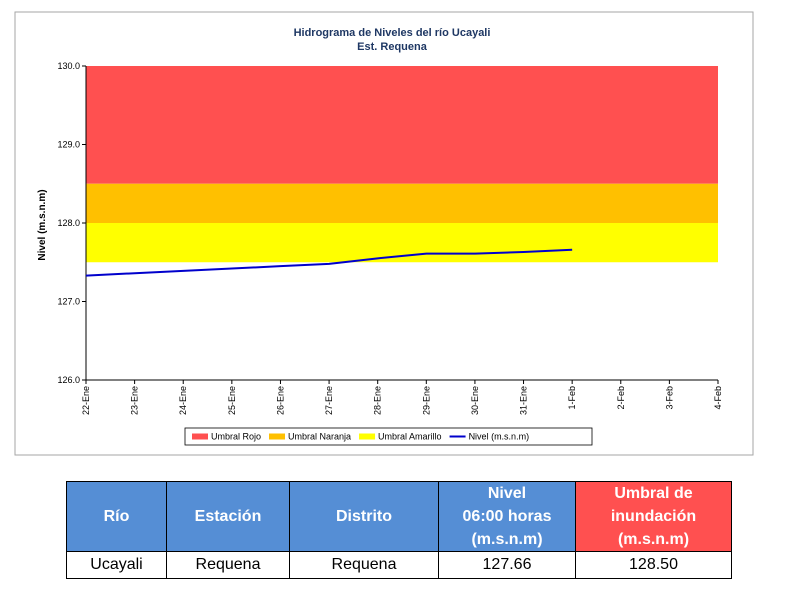 The width and height of the screenshot is (788, 596). I want to click on header-cell: Umbral de inundación (m.s.n.m), so click(653, 516).